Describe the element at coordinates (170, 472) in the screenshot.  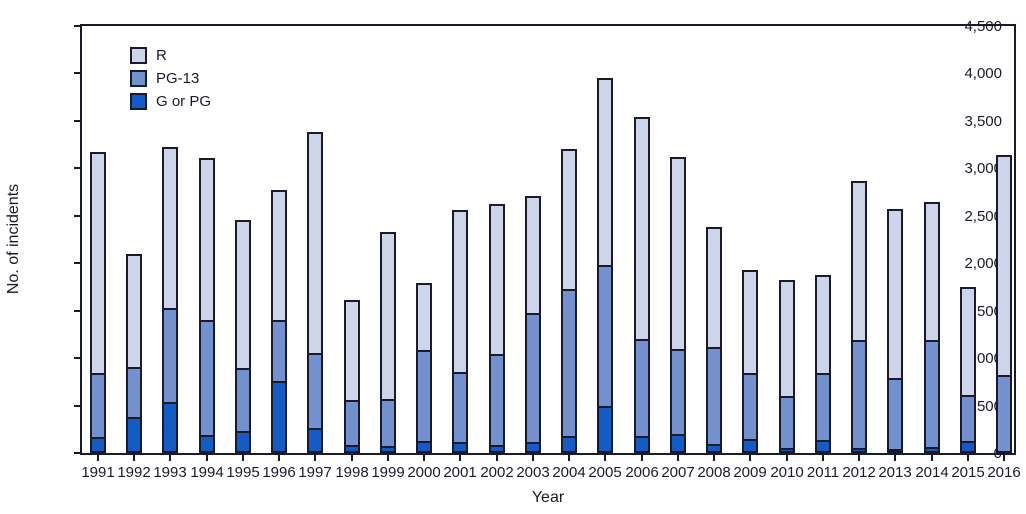
I see `x-tick-label-1993: 1993` at that location.